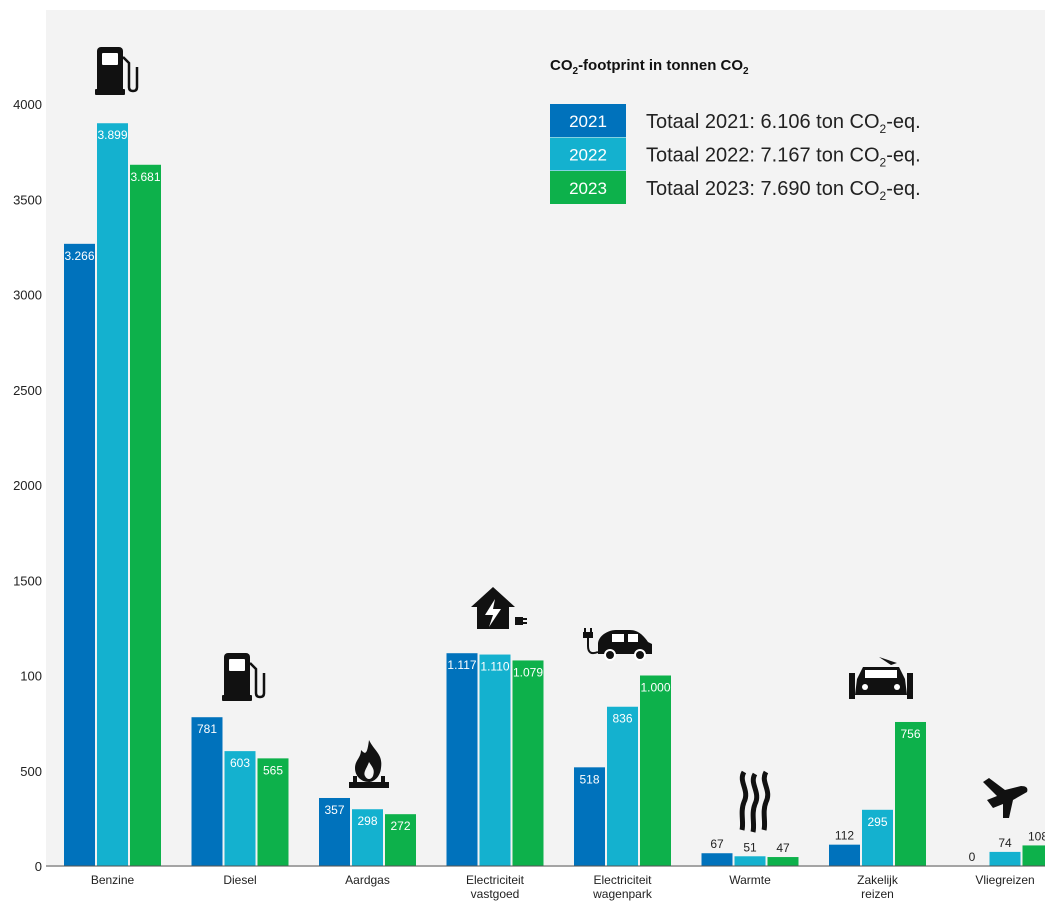 This screenshot has width=1045, height=902. What do you see at coordinates (881, 678) in the screenshot?
I see `business-travel-icon` at bounding box center [881, 678].